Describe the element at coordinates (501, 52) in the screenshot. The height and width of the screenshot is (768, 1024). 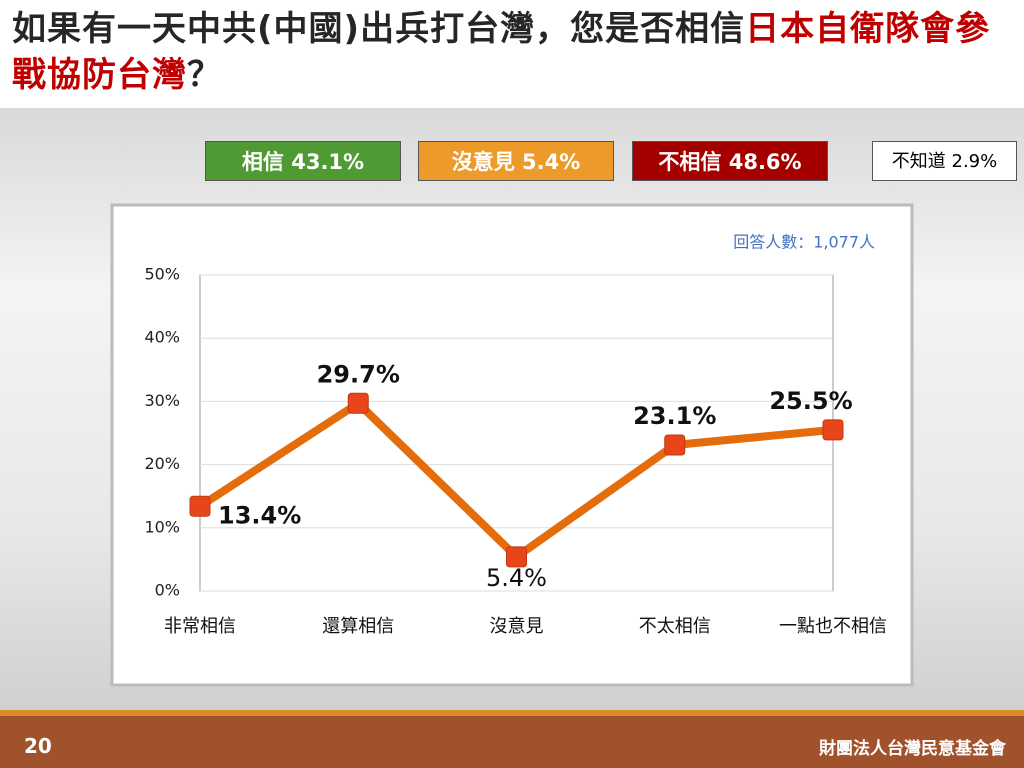
I see `title-part: 日本自衛隊會參戰協防台灣` at that location.